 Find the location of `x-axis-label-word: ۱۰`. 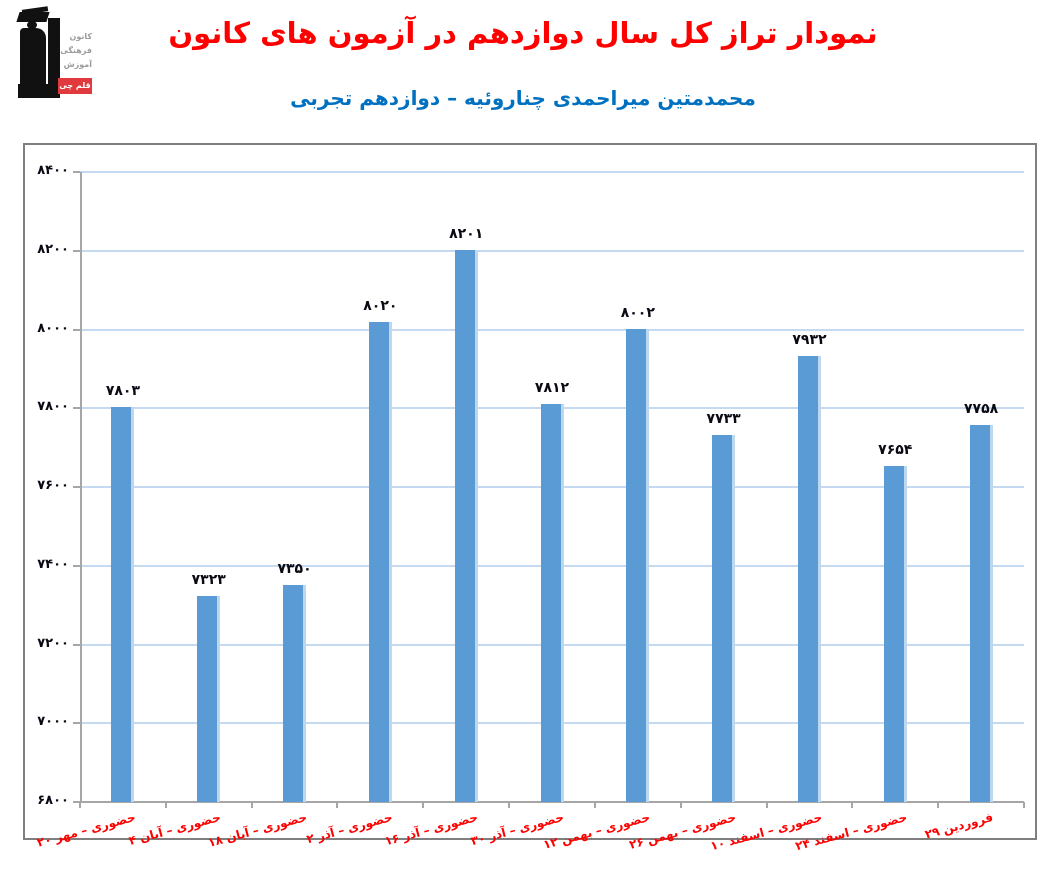

x-axis-label-word: ۱۰ is located at coordinates (717, 844).